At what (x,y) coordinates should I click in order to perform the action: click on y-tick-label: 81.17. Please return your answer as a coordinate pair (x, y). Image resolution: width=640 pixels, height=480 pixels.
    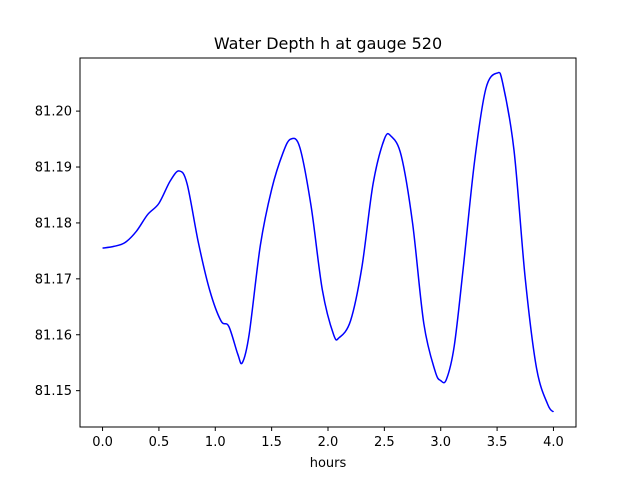
    Looking at the image, I should click on (53, 279).